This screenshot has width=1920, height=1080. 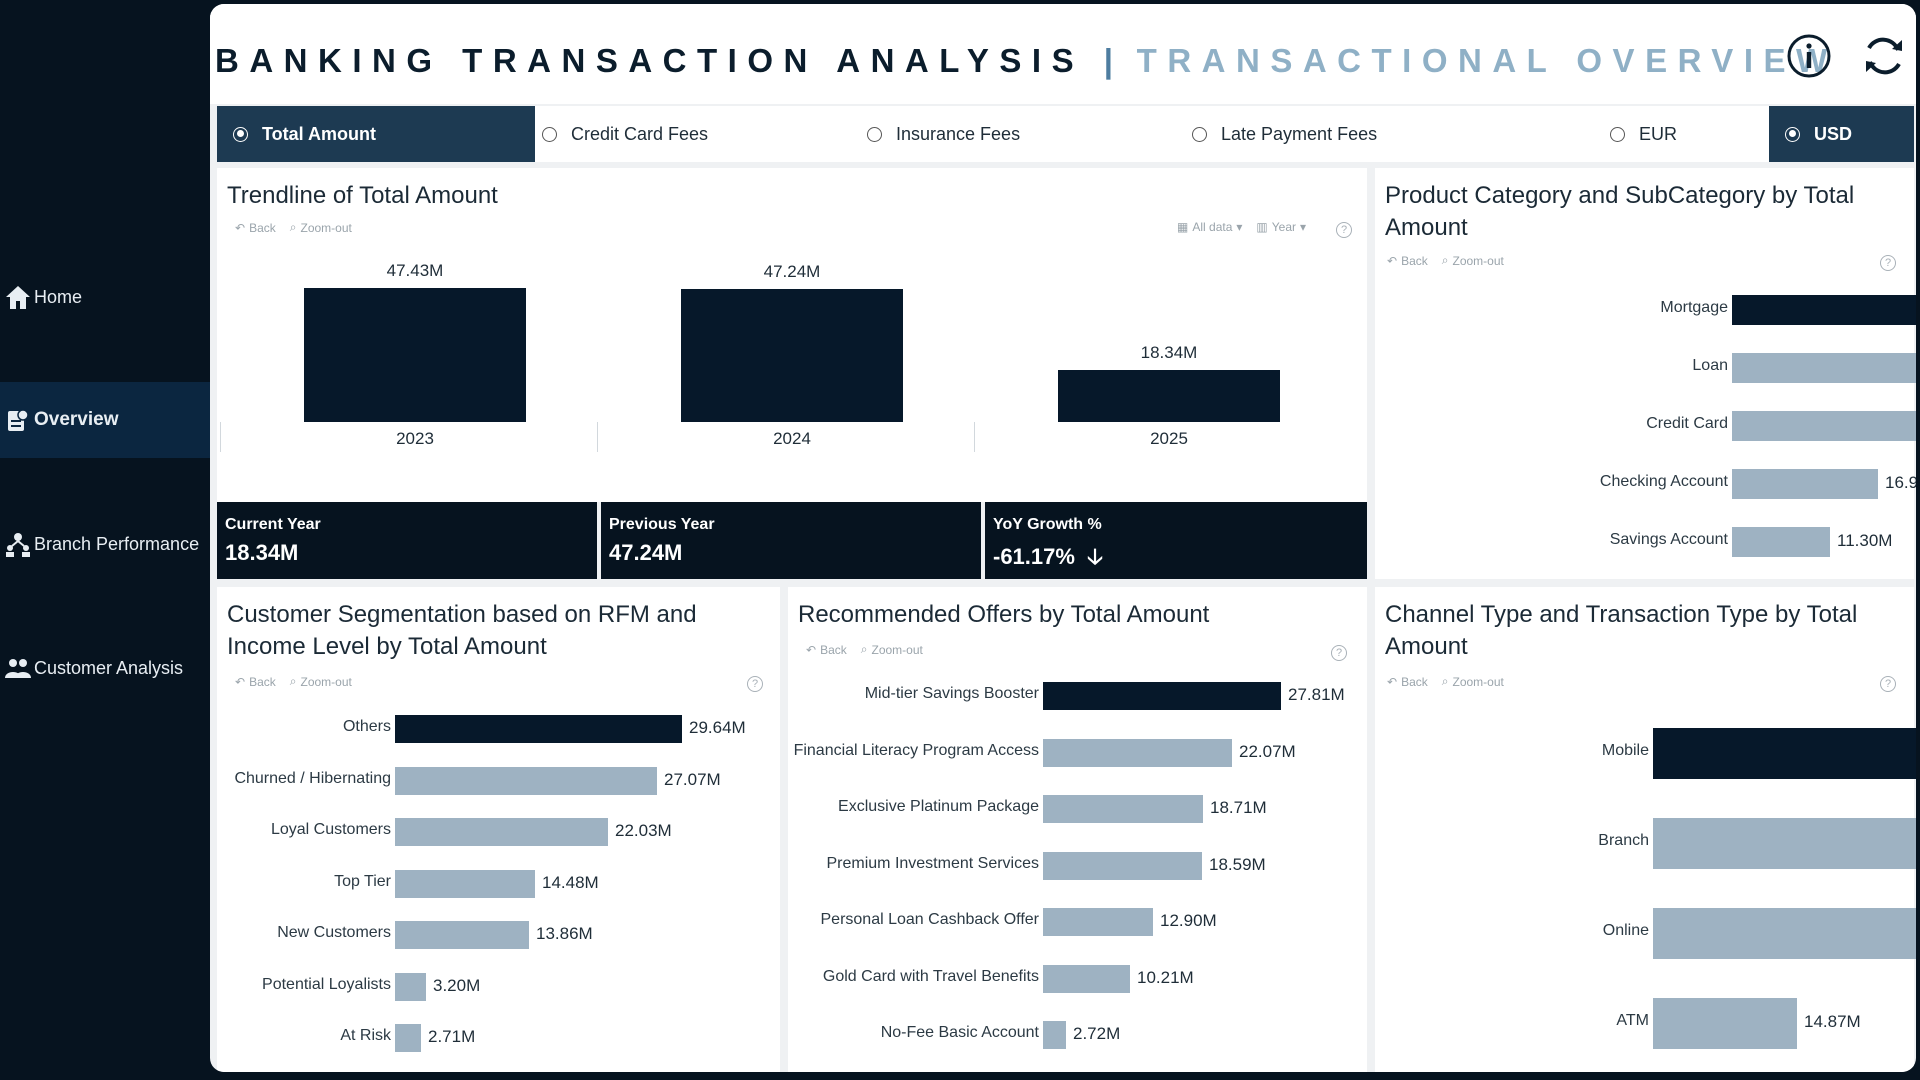 I want to click on trend-toolbar: ↶ Back ⌕ Zoom-out, so click(x=298, y=227).